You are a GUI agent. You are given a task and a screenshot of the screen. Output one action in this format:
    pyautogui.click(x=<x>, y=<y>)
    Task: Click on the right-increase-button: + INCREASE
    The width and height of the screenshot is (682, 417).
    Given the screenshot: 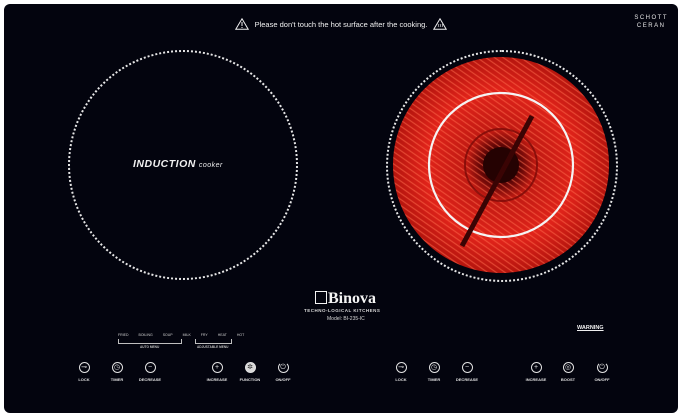 What is the action you would take?
    pyautogui.click(x=536, y=372)
    